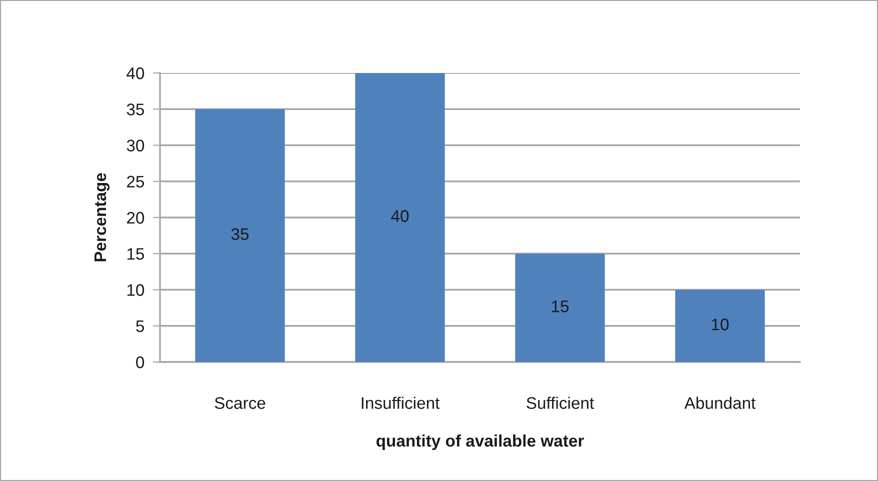  What do you see at coordinates (135, 218) in the screenshot?
I see `y-tick-label: 20` at bounding box center [135, 218].